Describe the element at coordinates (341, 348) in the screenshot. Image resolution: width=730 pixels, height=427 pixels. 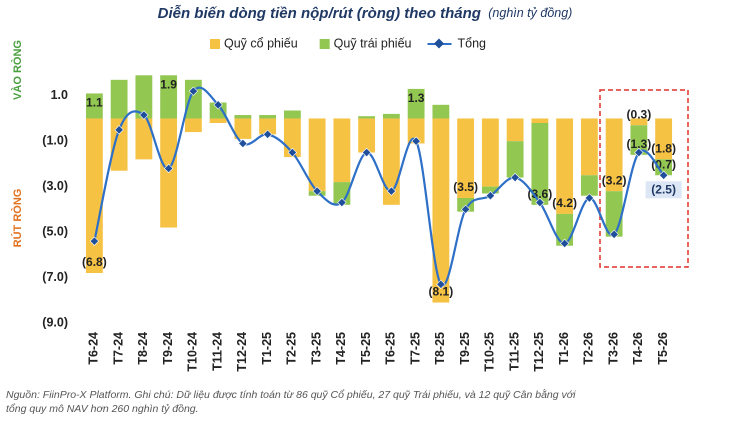
I see `x-tick-label: T4-25` at that location.